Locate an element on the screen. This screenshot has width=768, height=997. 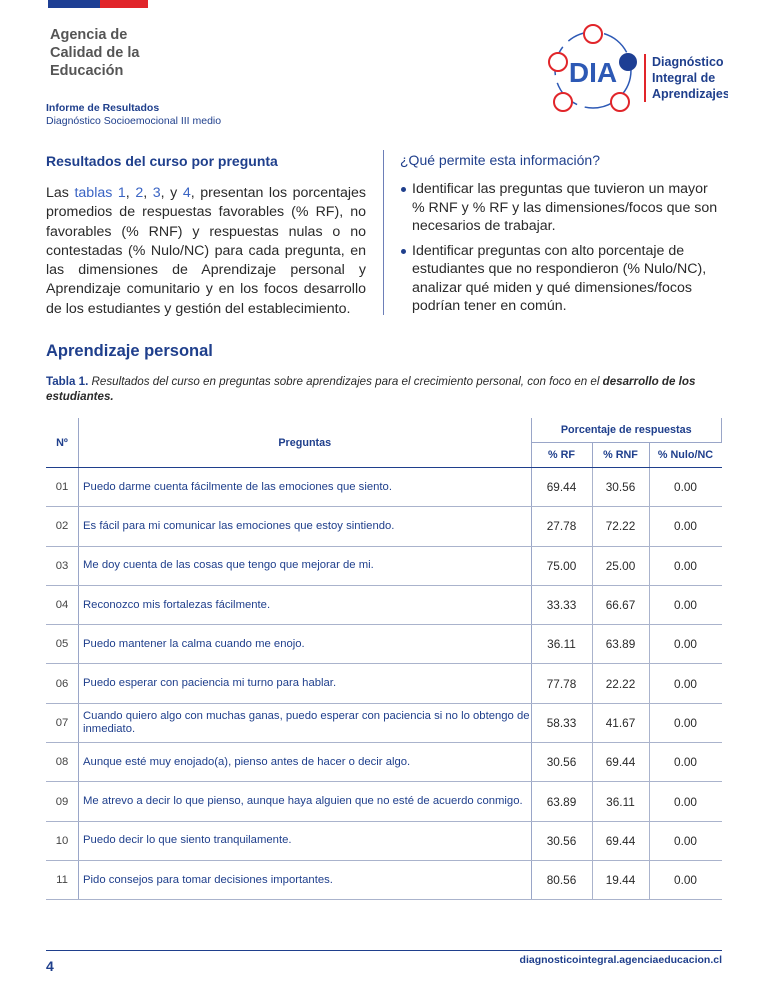
row-number: 04 is located at coordinates (62, 605).